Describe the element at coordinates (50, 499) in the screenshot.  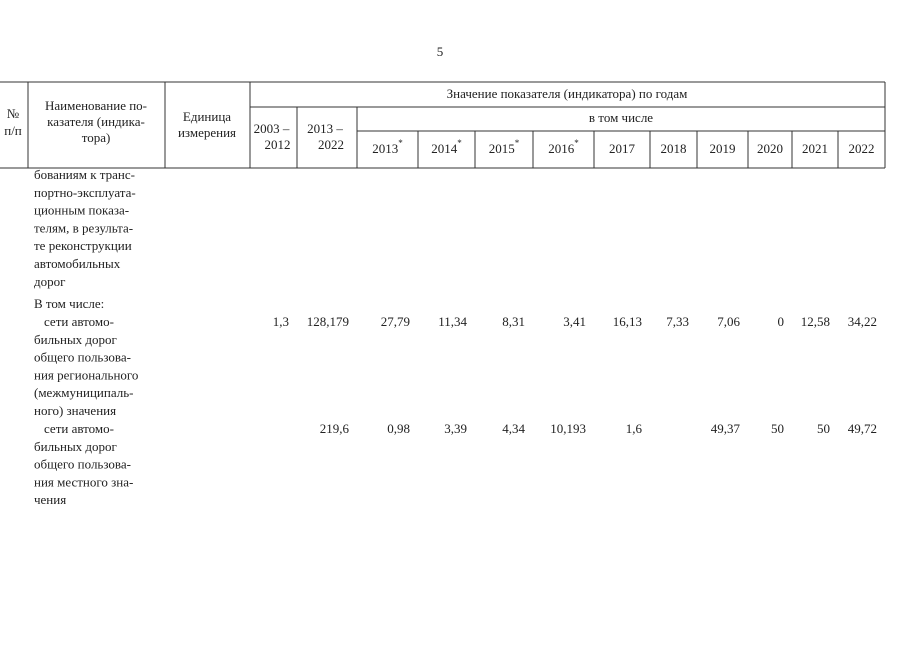
I see `row-name: чения` at that location.